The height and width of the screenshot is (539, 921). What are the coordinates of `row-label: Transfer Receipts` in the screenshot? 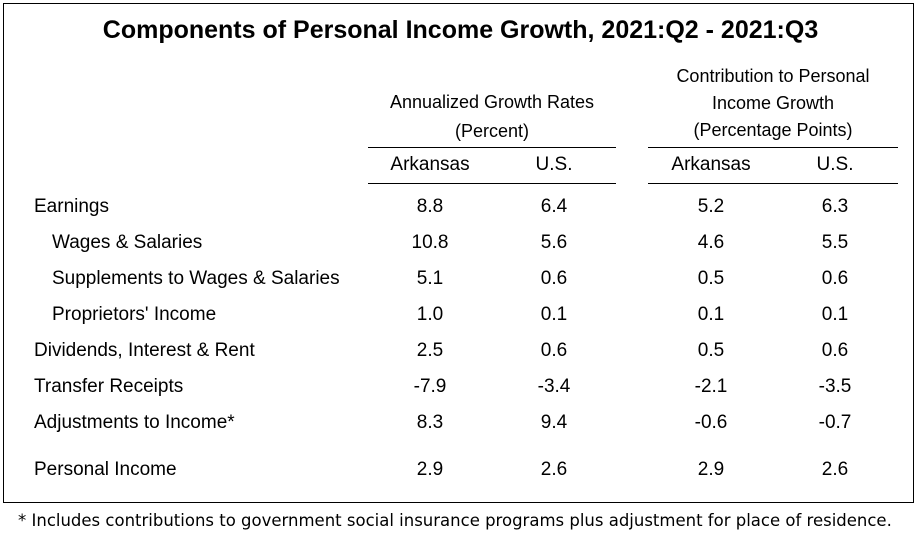 It's located at (109, 386).